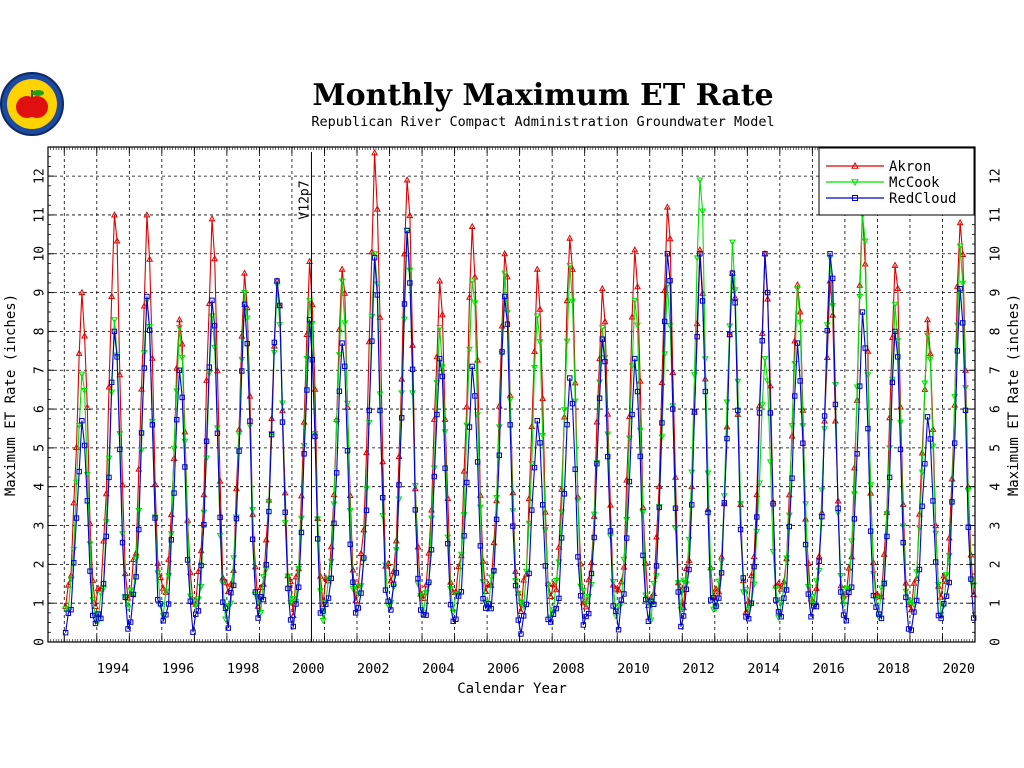 The width and height of the screenshot is (1024, 768). What do you see at coordinates (996, 526) in the screenshot?
I see `y-tick-label-right: 3` at bounding box center [996, 526].